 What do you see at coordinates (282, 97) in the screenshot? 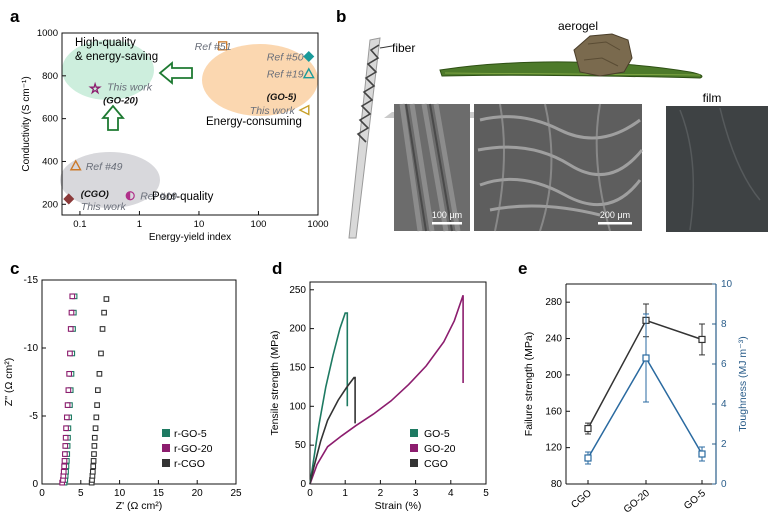
I see `point-label-this-work-go5-1: (GO-5)` at bounding box center [282, 97].